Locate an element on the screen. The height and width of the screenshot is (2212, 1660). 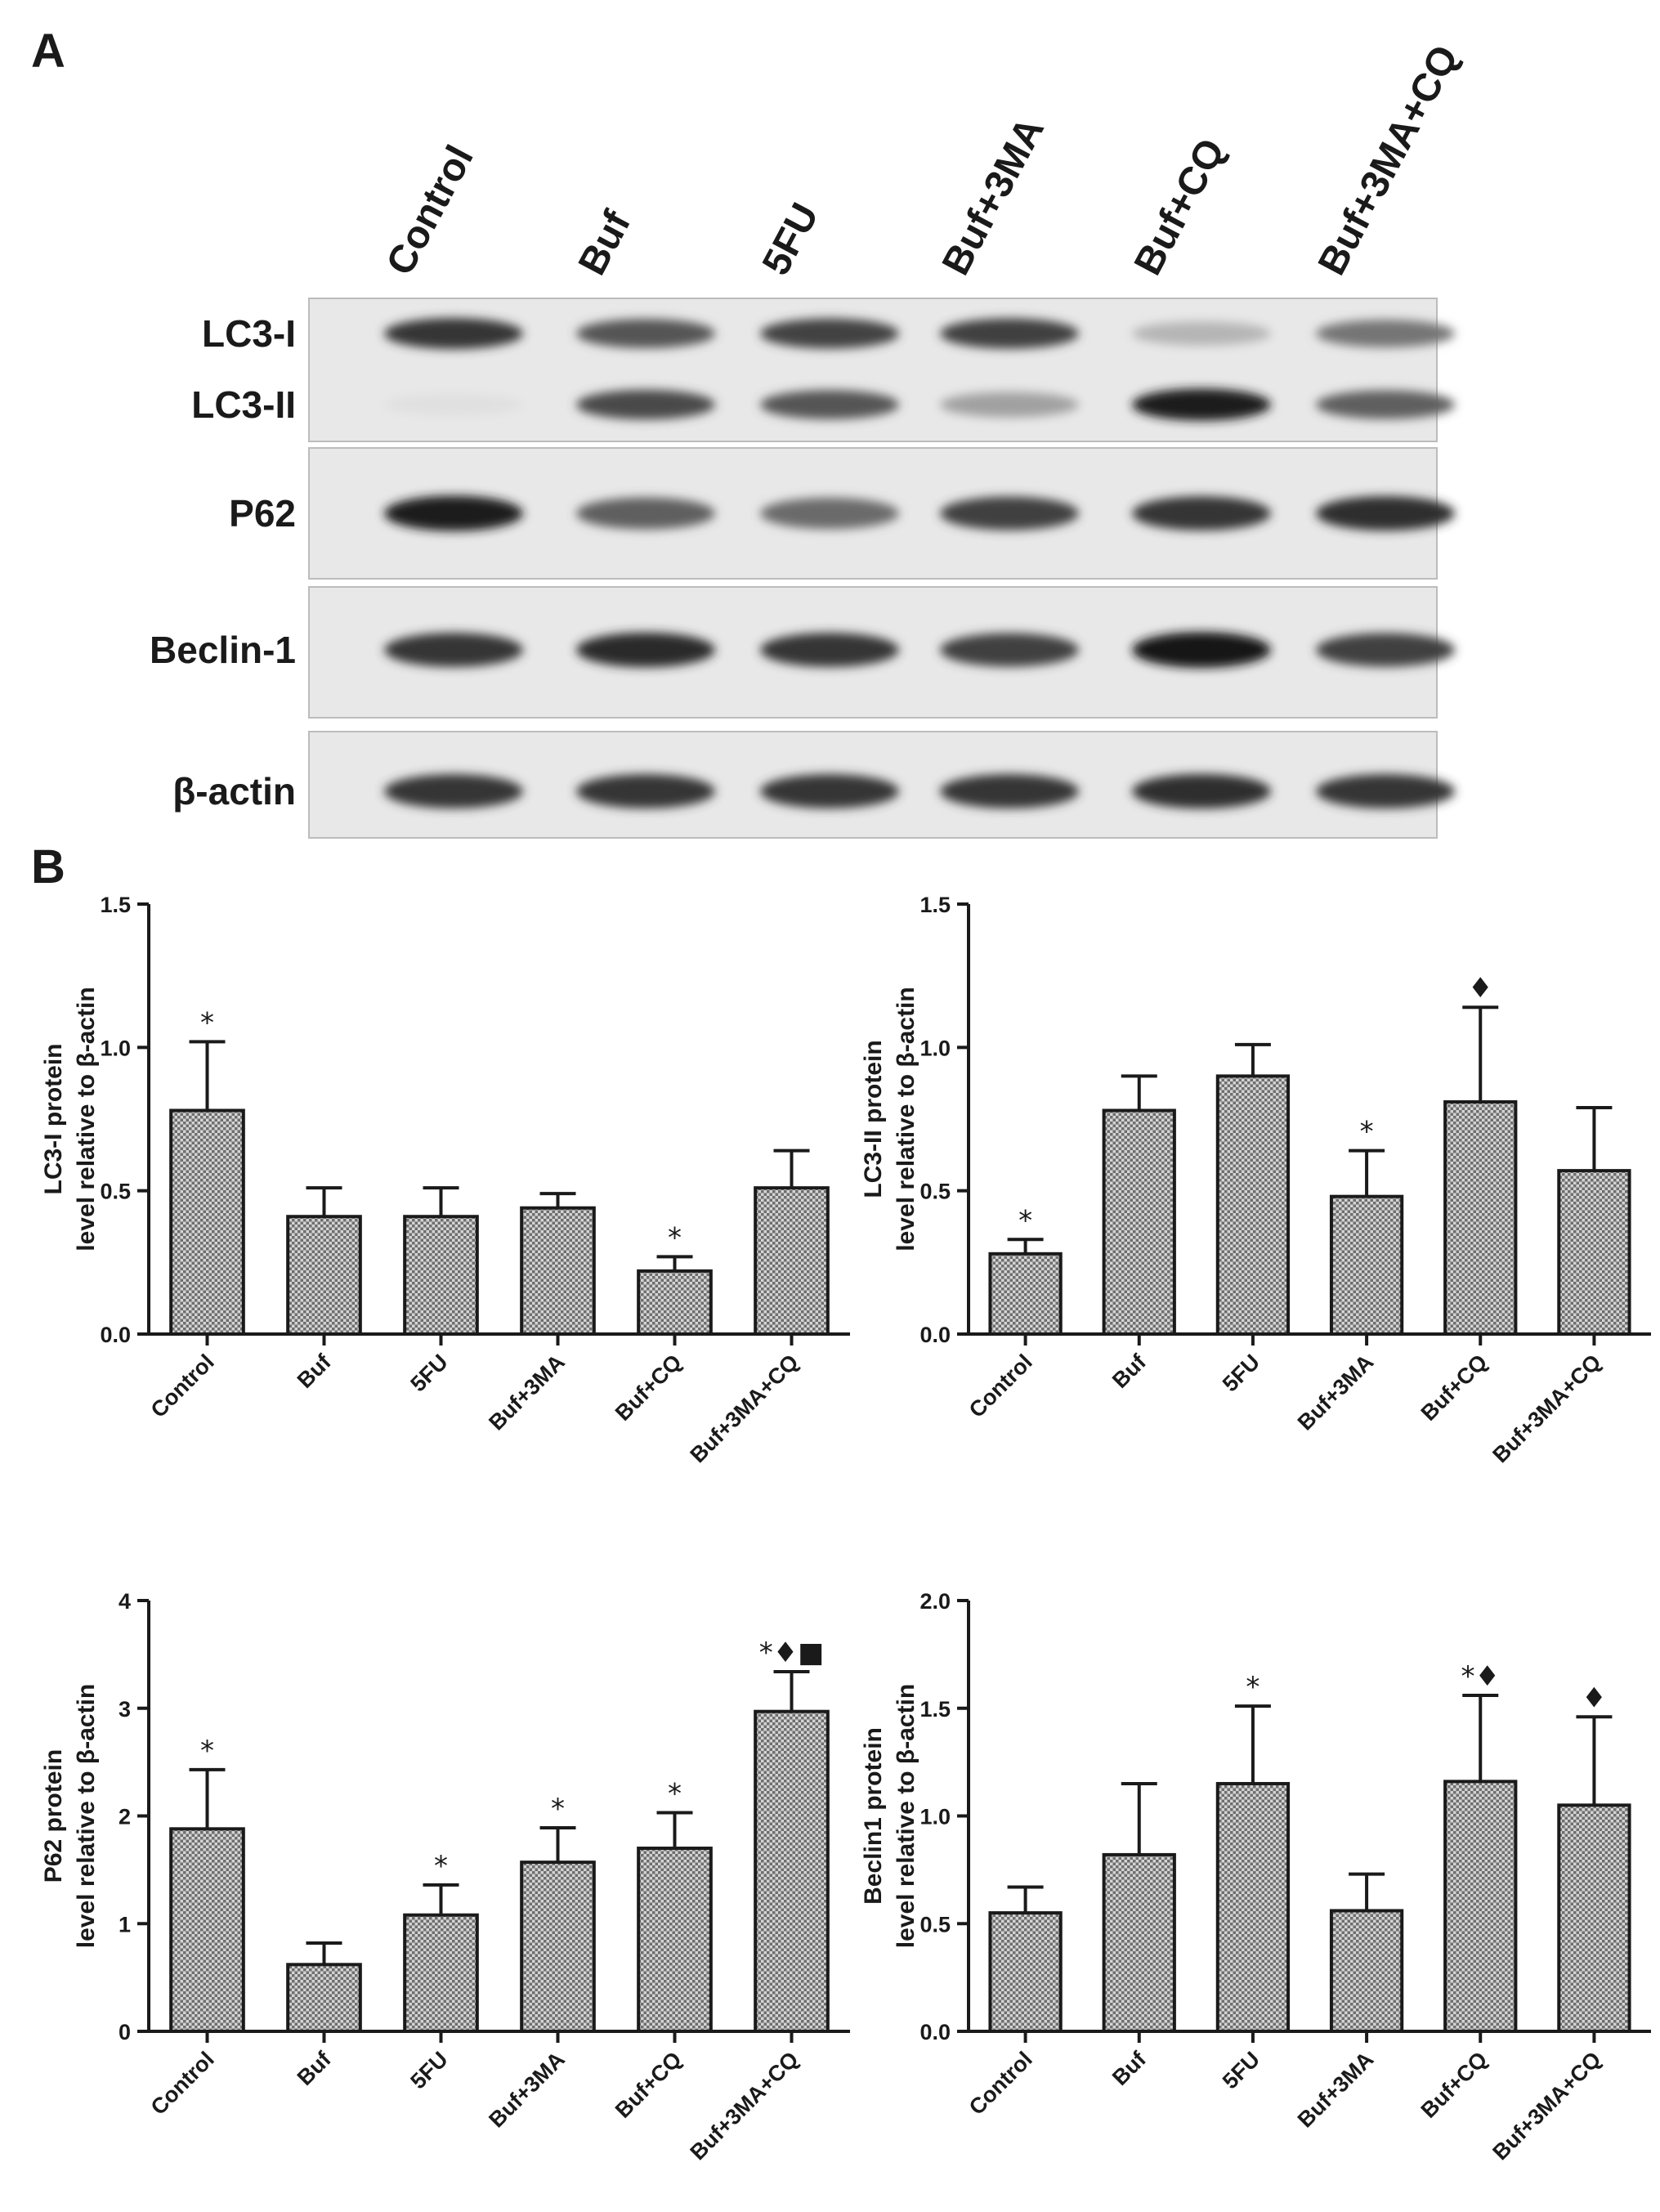
band-lc3-ii-buf-3ma is located at coordinates (1009, 405).